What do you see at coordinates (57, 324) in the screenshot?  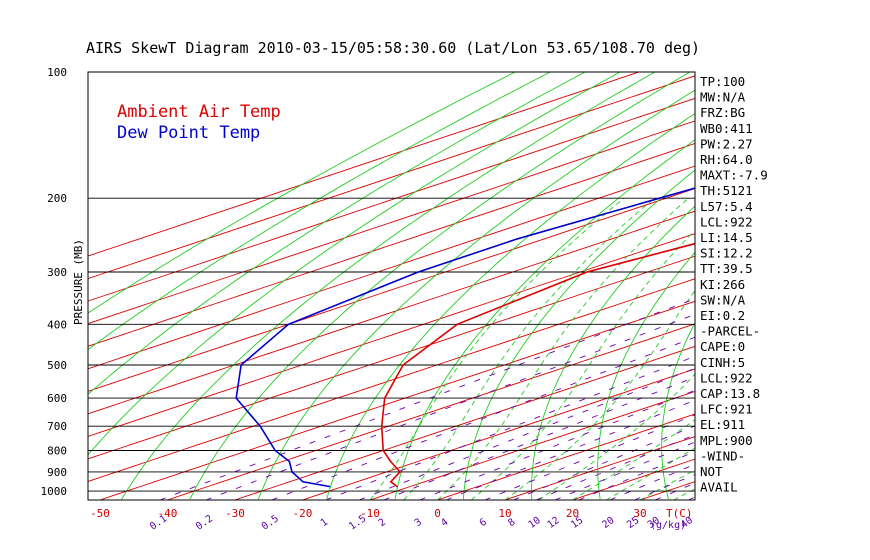 I see `pressure-tick-label: 400` at bounding box center [57, 324].